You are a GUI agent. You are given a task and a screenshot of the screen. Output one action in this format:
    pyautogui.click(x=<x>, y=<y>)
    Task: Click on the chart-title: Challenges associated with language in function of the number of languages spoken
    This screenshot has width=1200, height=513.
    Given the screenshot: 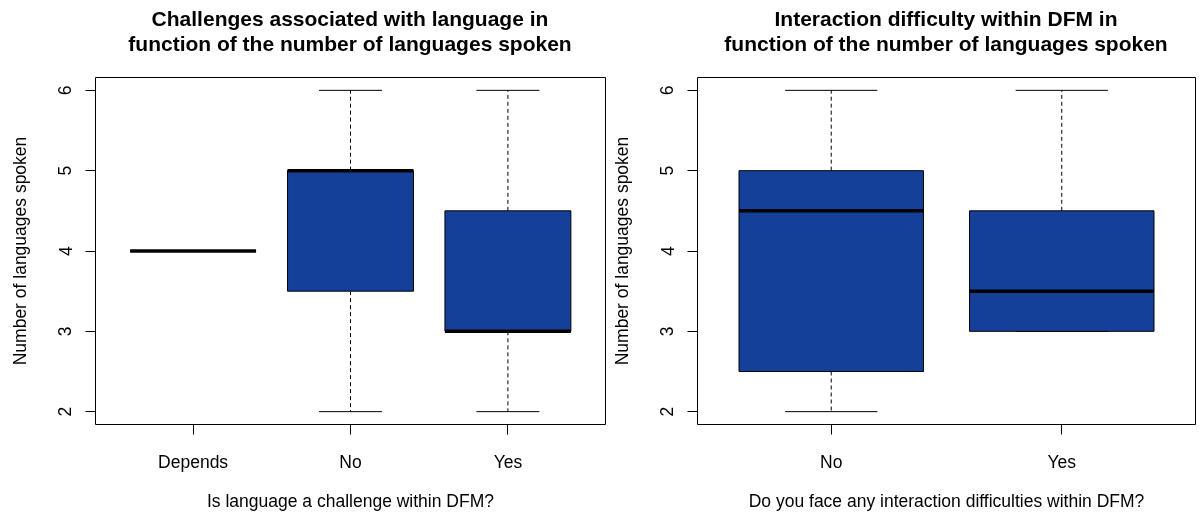 What is the action you would take?
    pyautogui.click(x=350, y=31)
    